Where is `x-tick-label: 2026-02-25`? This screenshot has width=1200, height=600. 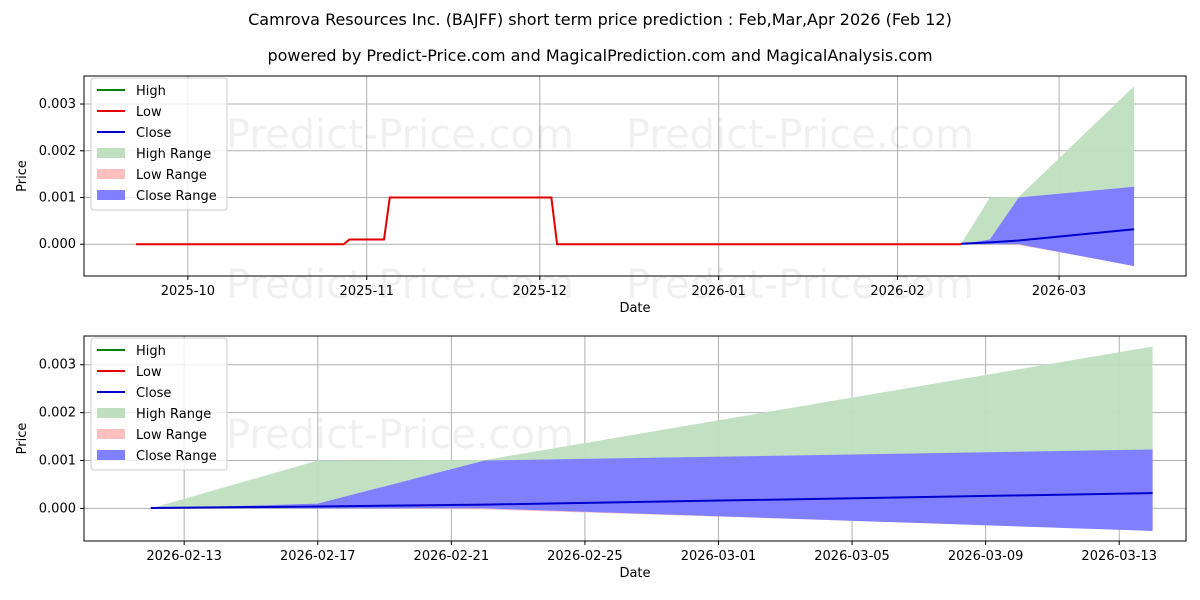
x-tick-label: 2026-02-25 is located at coordinates (585, 556).